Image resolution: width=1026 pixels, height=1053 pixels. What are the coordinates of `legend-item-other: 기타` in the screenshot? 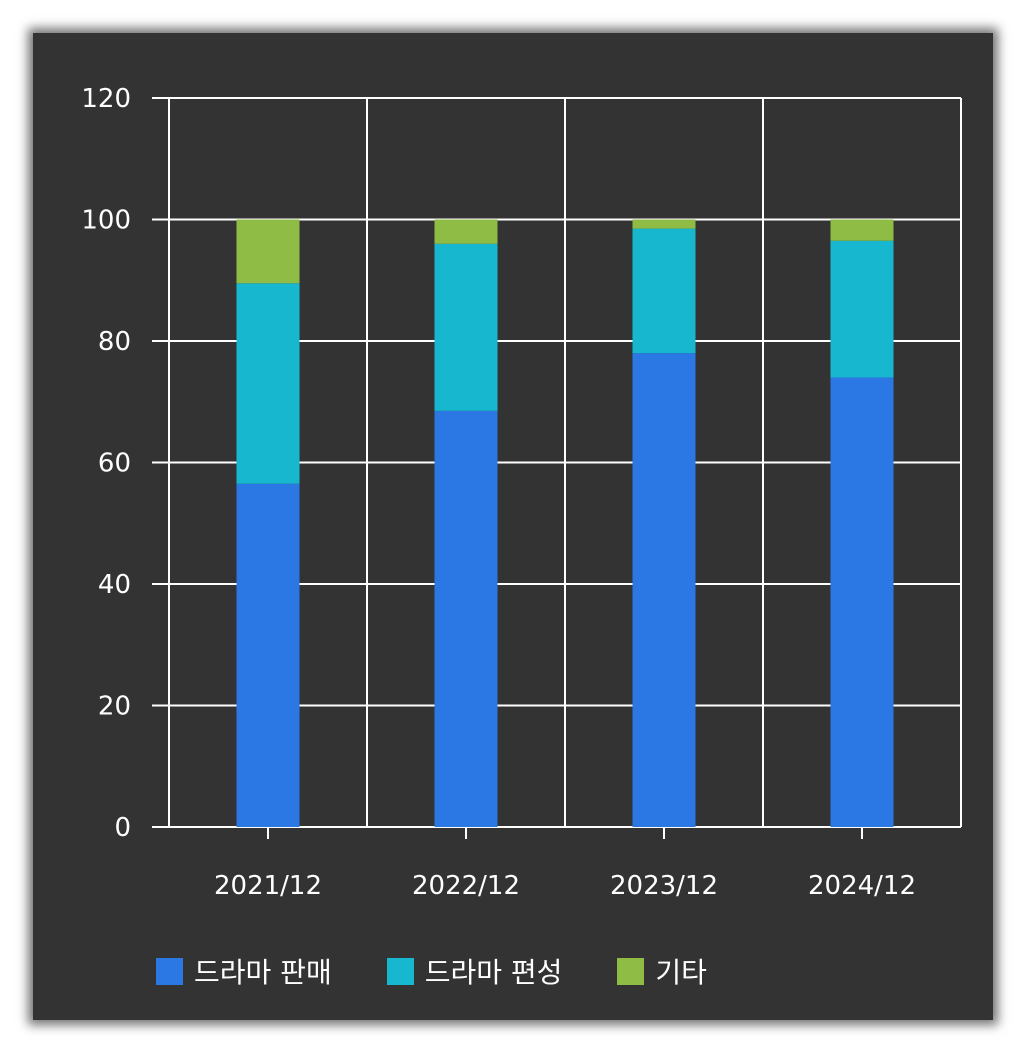 It's located at (662, 971).